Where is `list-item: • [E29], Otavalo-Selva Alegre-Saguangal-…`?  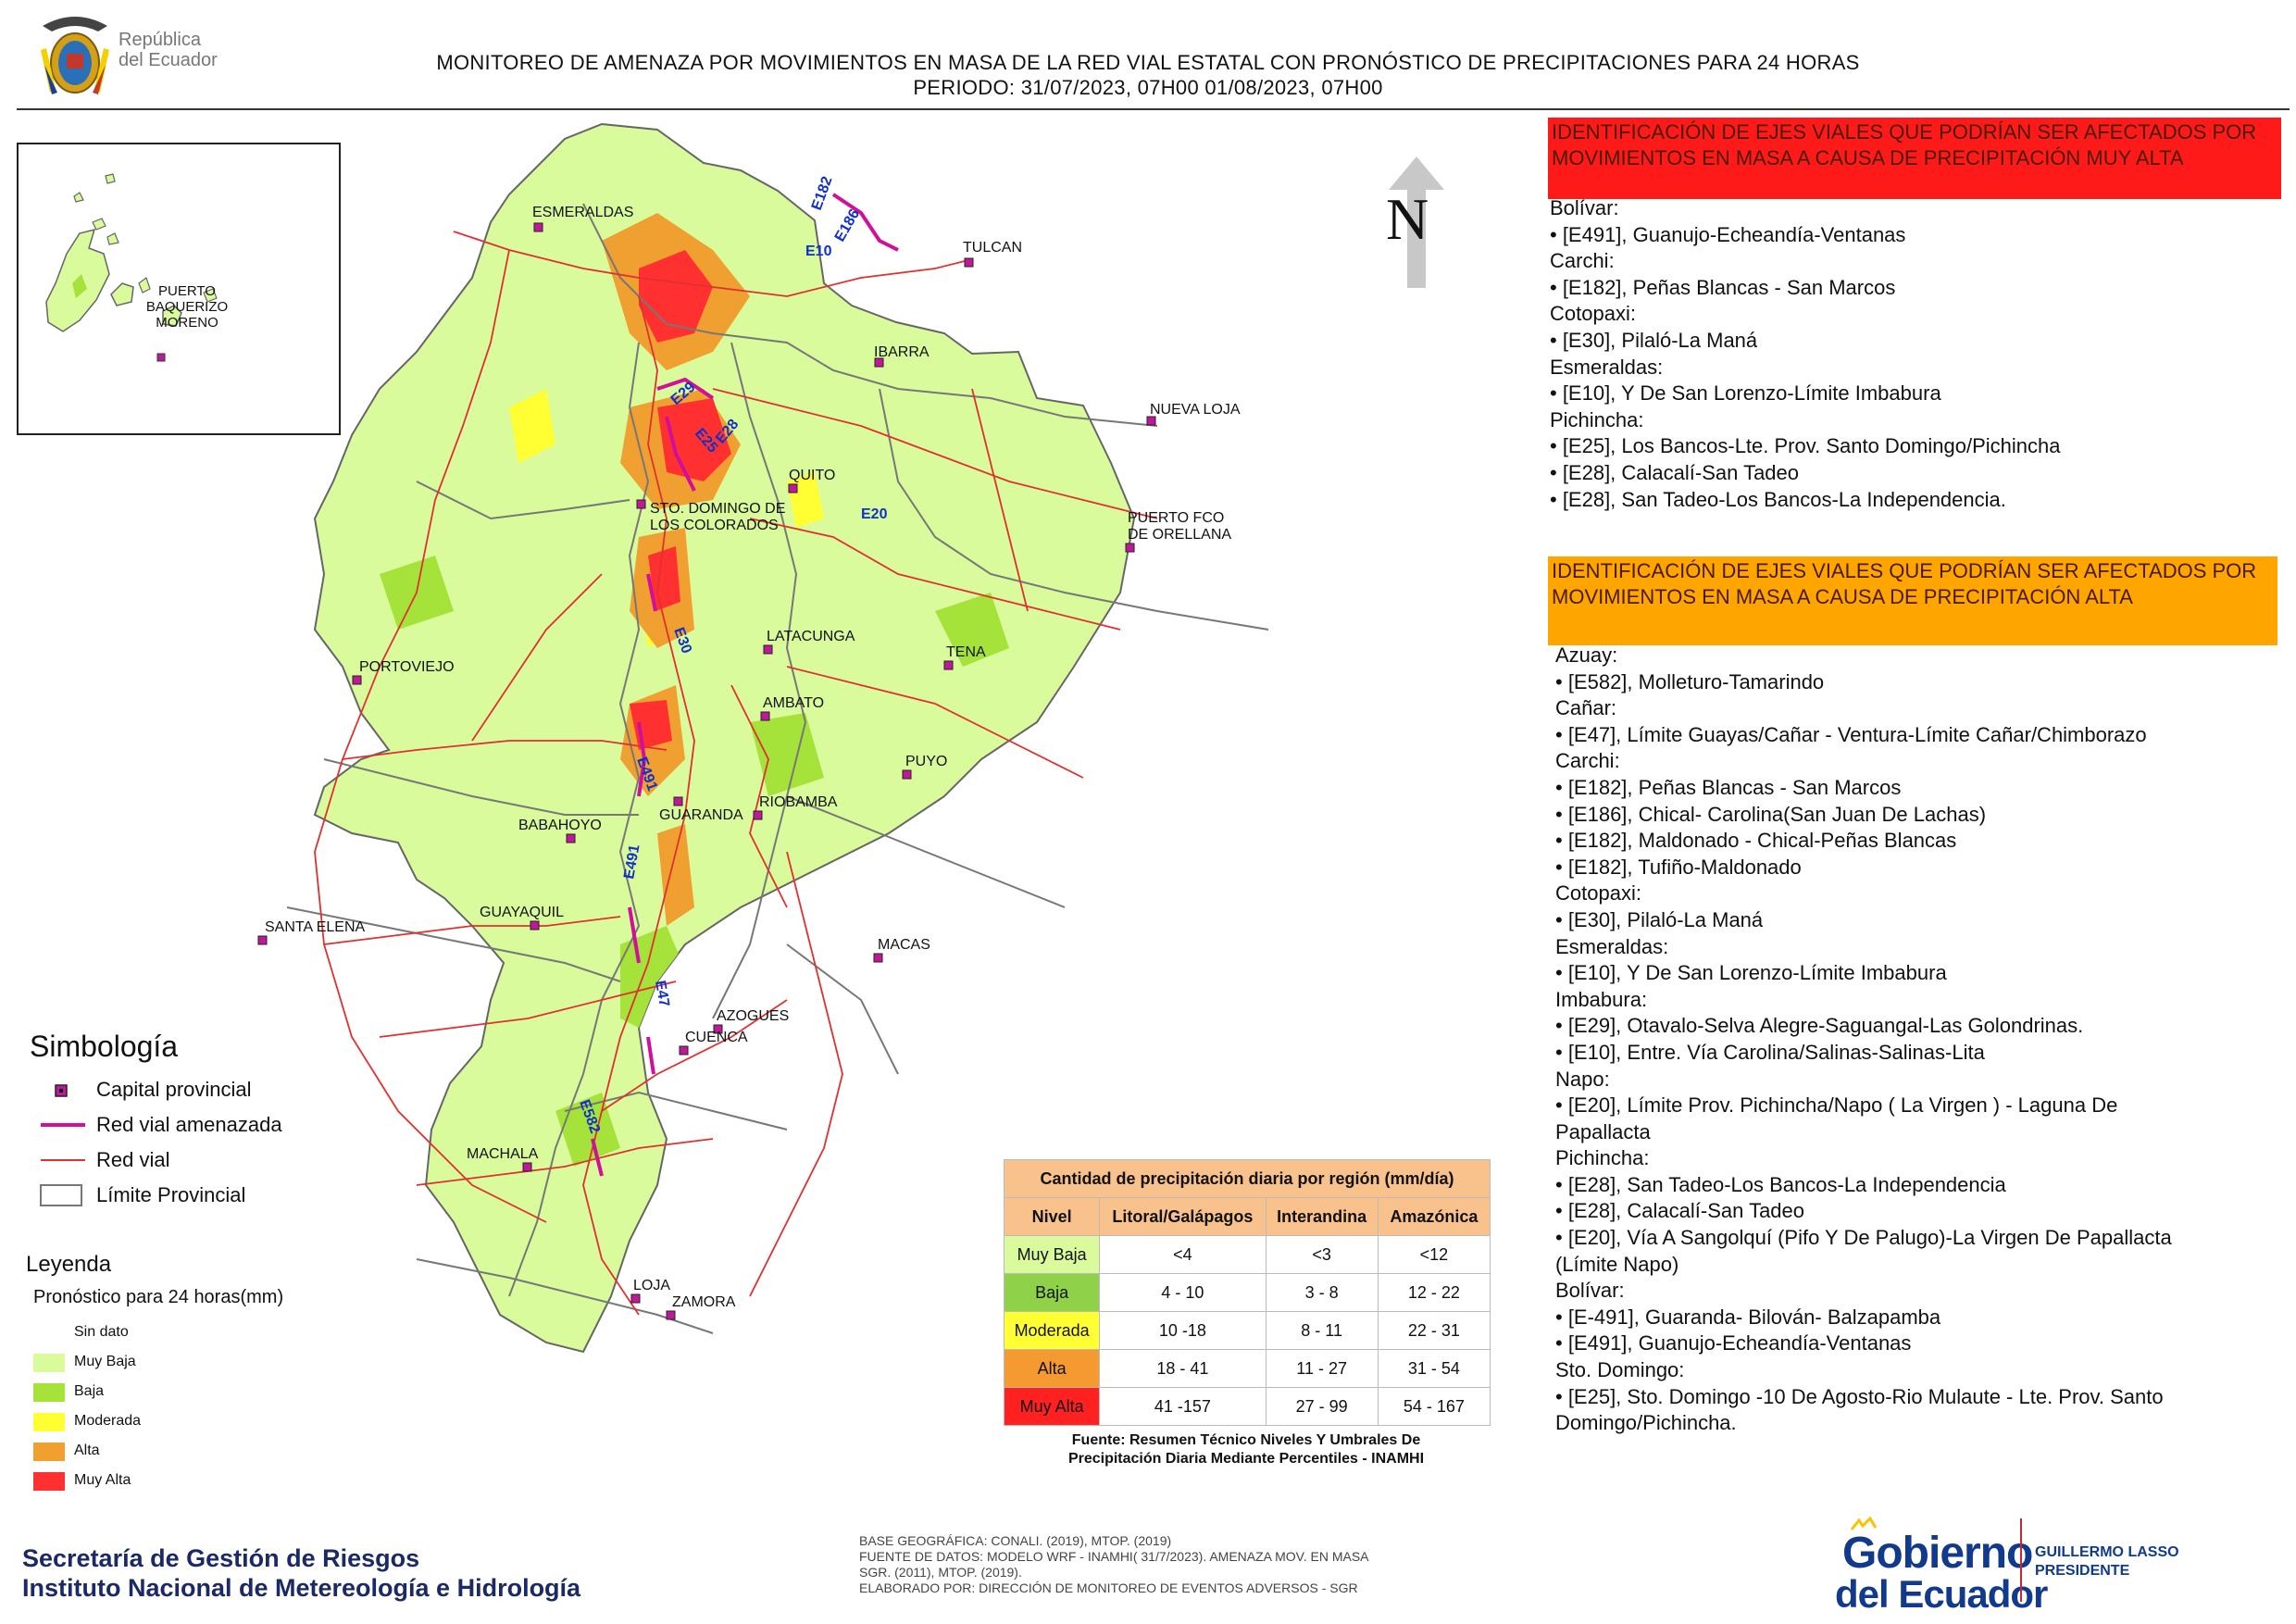 list-item: • [E29], Otavalo-Selva Alegre-Saguangal-… is located at coordinates (1819, 1026).